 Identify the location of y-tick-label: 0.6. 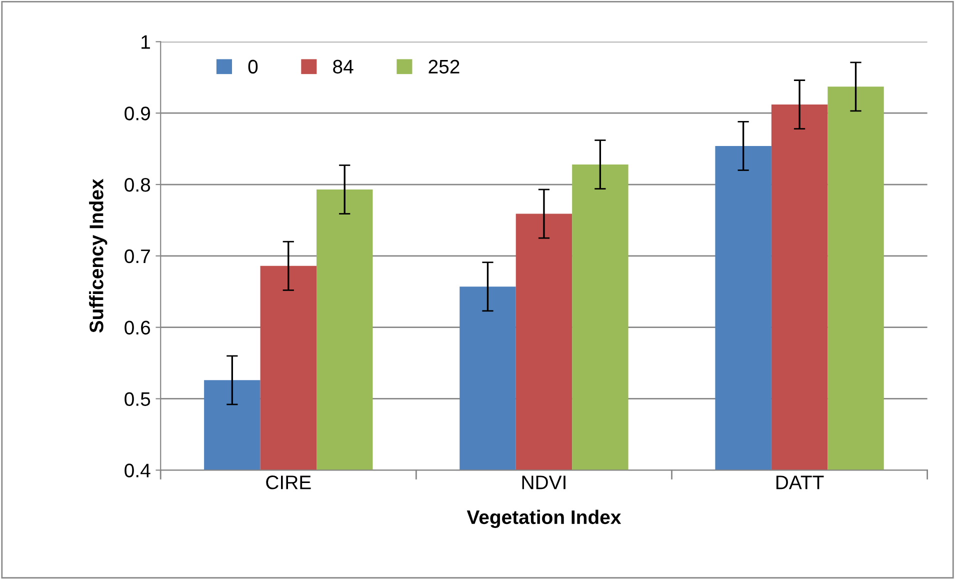
(137, 327).